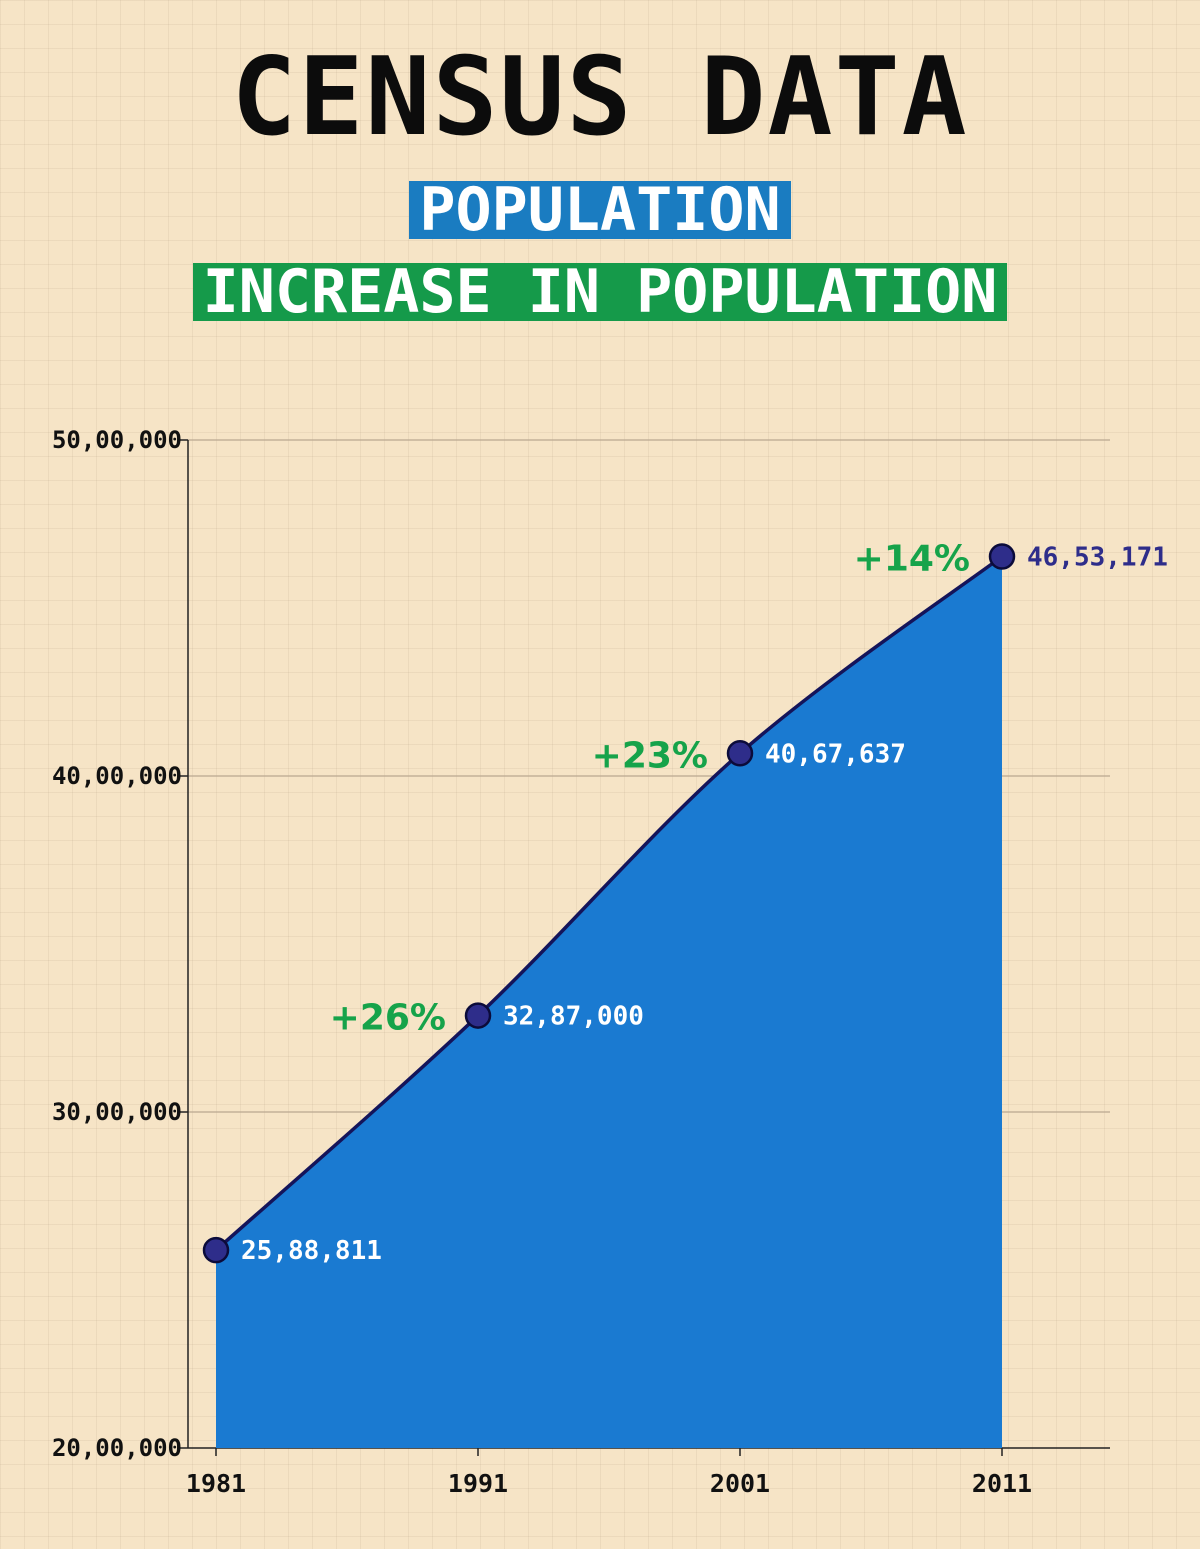  Describe the element at coordinates (478, 1483) in the screenshot. I see `x-tick-label: 1991` at that location.